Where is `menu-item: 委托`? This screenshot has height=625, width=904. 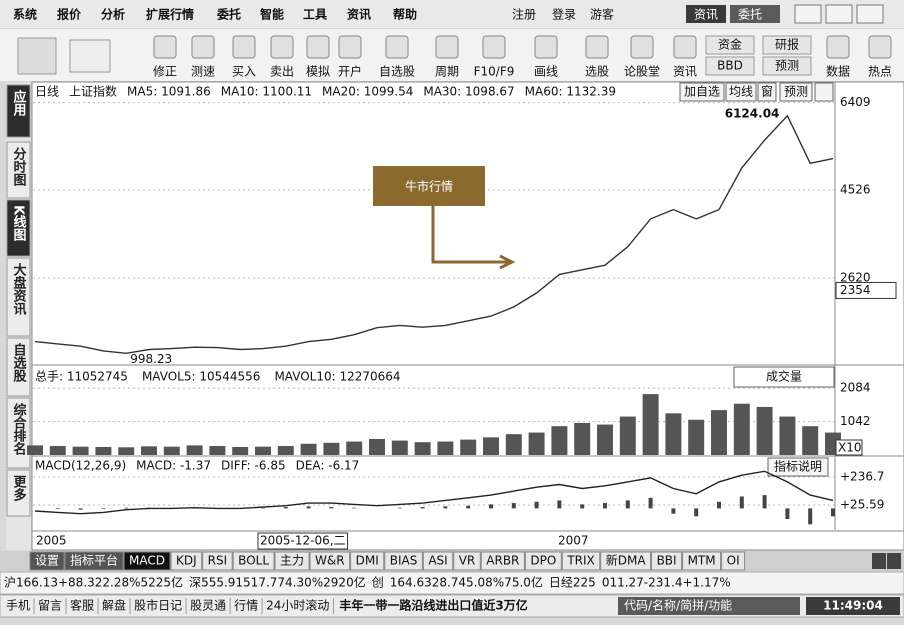
menu-item: 委托 is located at coordinates (228, 14).